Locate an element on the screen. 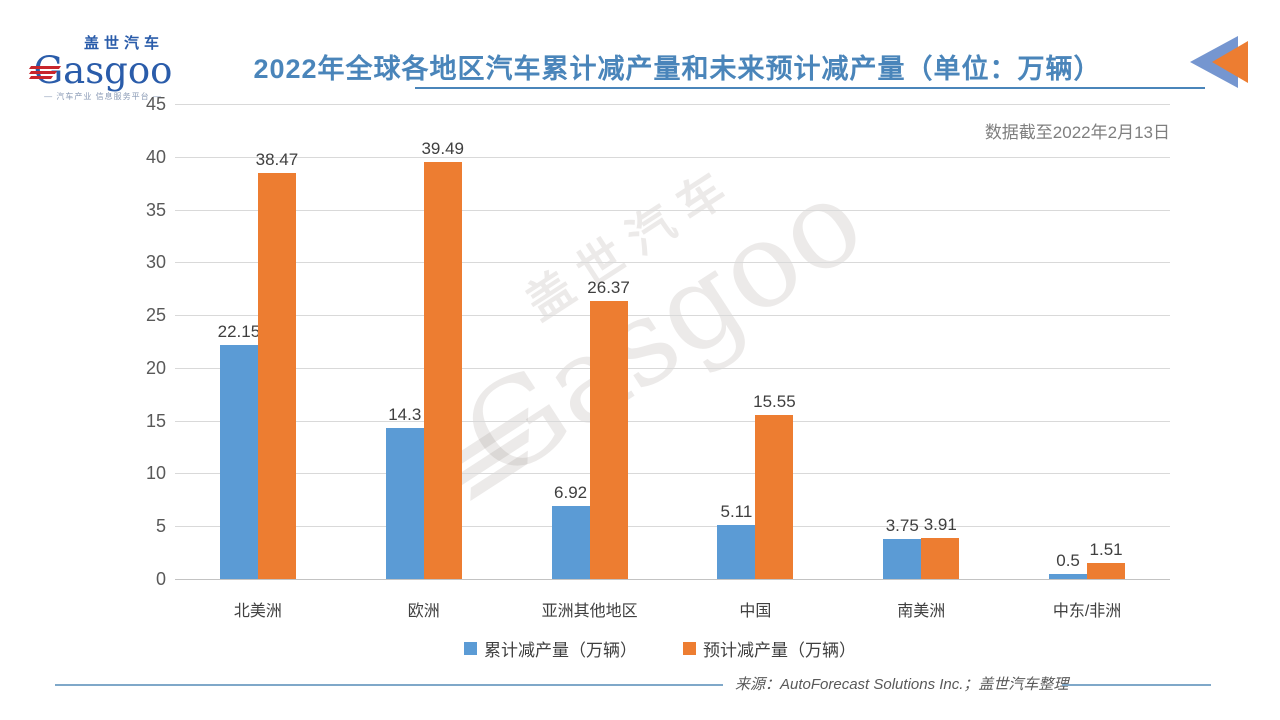 The width and height of the screenshot is (1280, 720). y-tick-label: 40 is located at coordinates (155, 156).